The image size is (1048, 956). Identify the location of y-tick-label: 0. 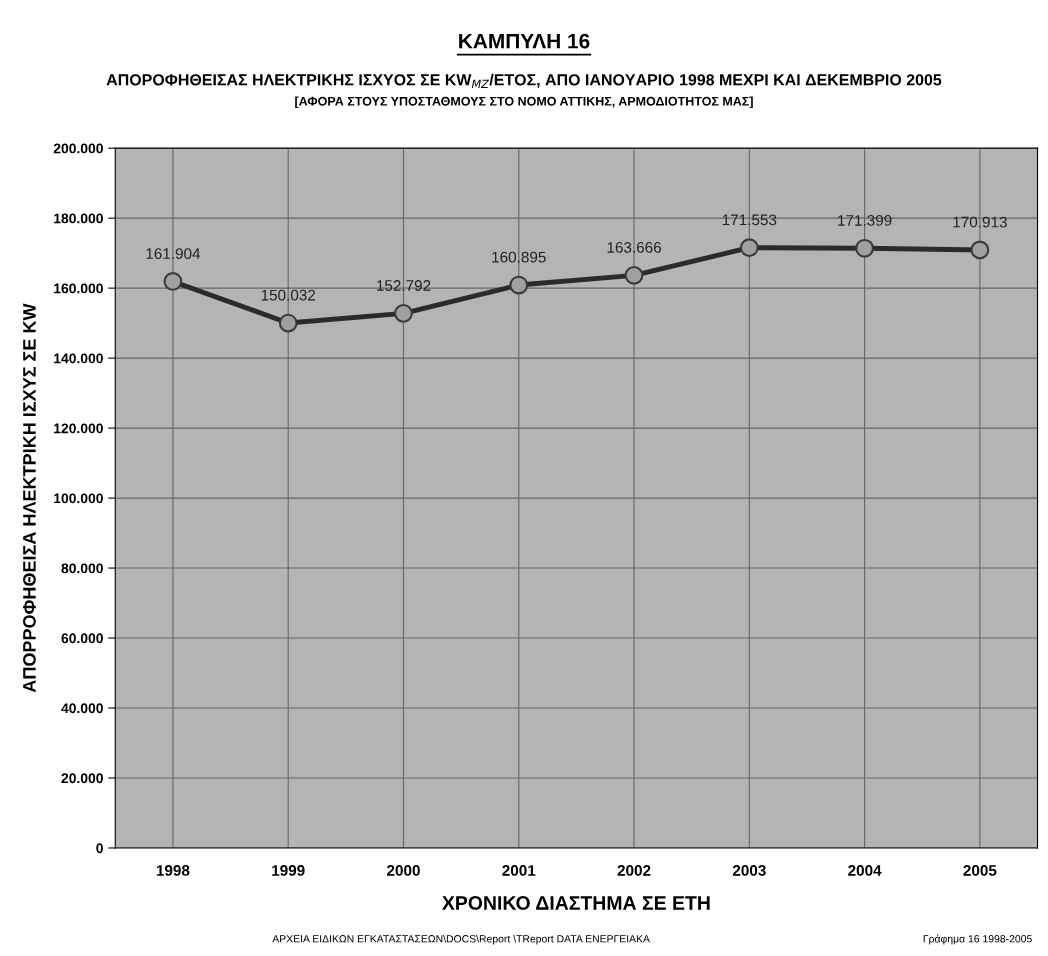
(99, 848).